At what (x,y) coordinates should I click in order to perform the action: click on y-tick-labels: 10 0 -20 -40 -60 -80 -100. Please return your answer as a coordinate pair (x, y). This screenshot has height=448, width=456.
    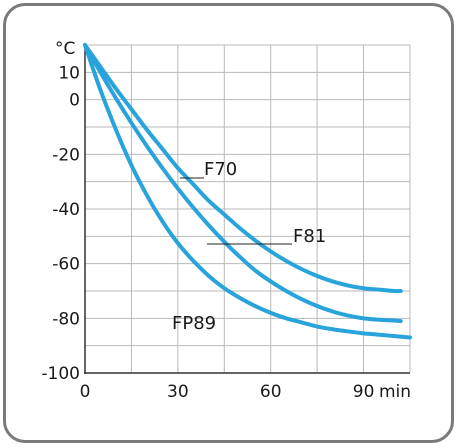
    Looking at the image, I should click on (60, 223).